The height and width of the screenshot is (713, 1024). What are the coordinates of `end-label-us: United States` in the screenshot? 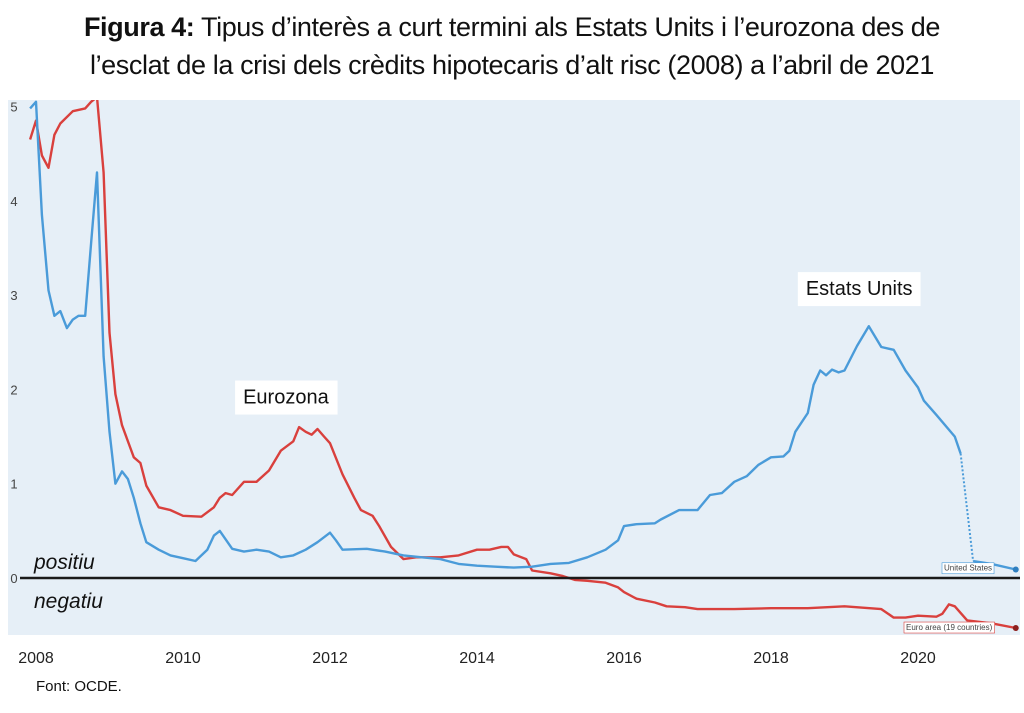 It's located at (968, 568).